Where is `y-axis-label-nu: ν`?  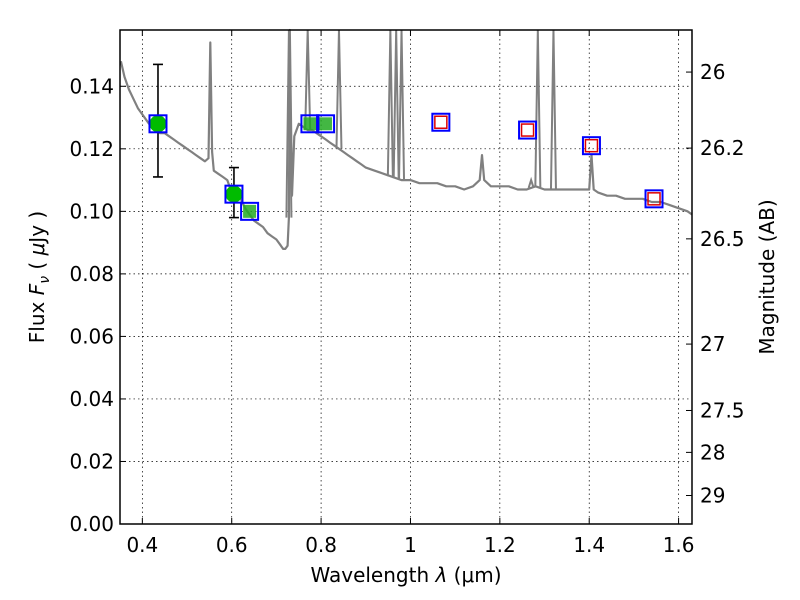
y-axis-label-nu: ν is located at coordinates (45, 280).